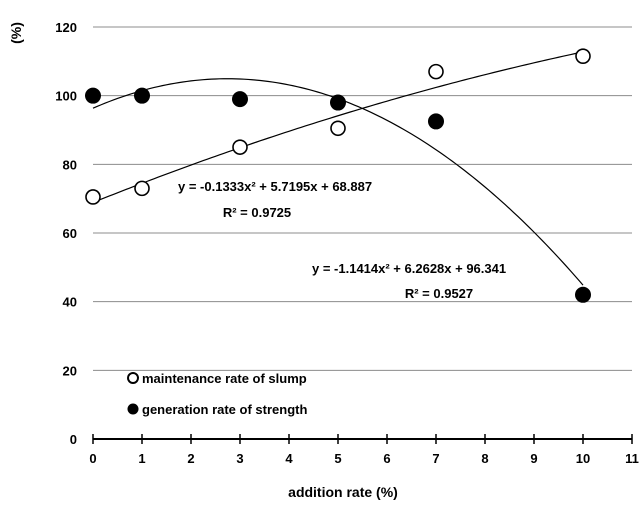  I want to click on y-tick-label: 40, so click(70, 302).